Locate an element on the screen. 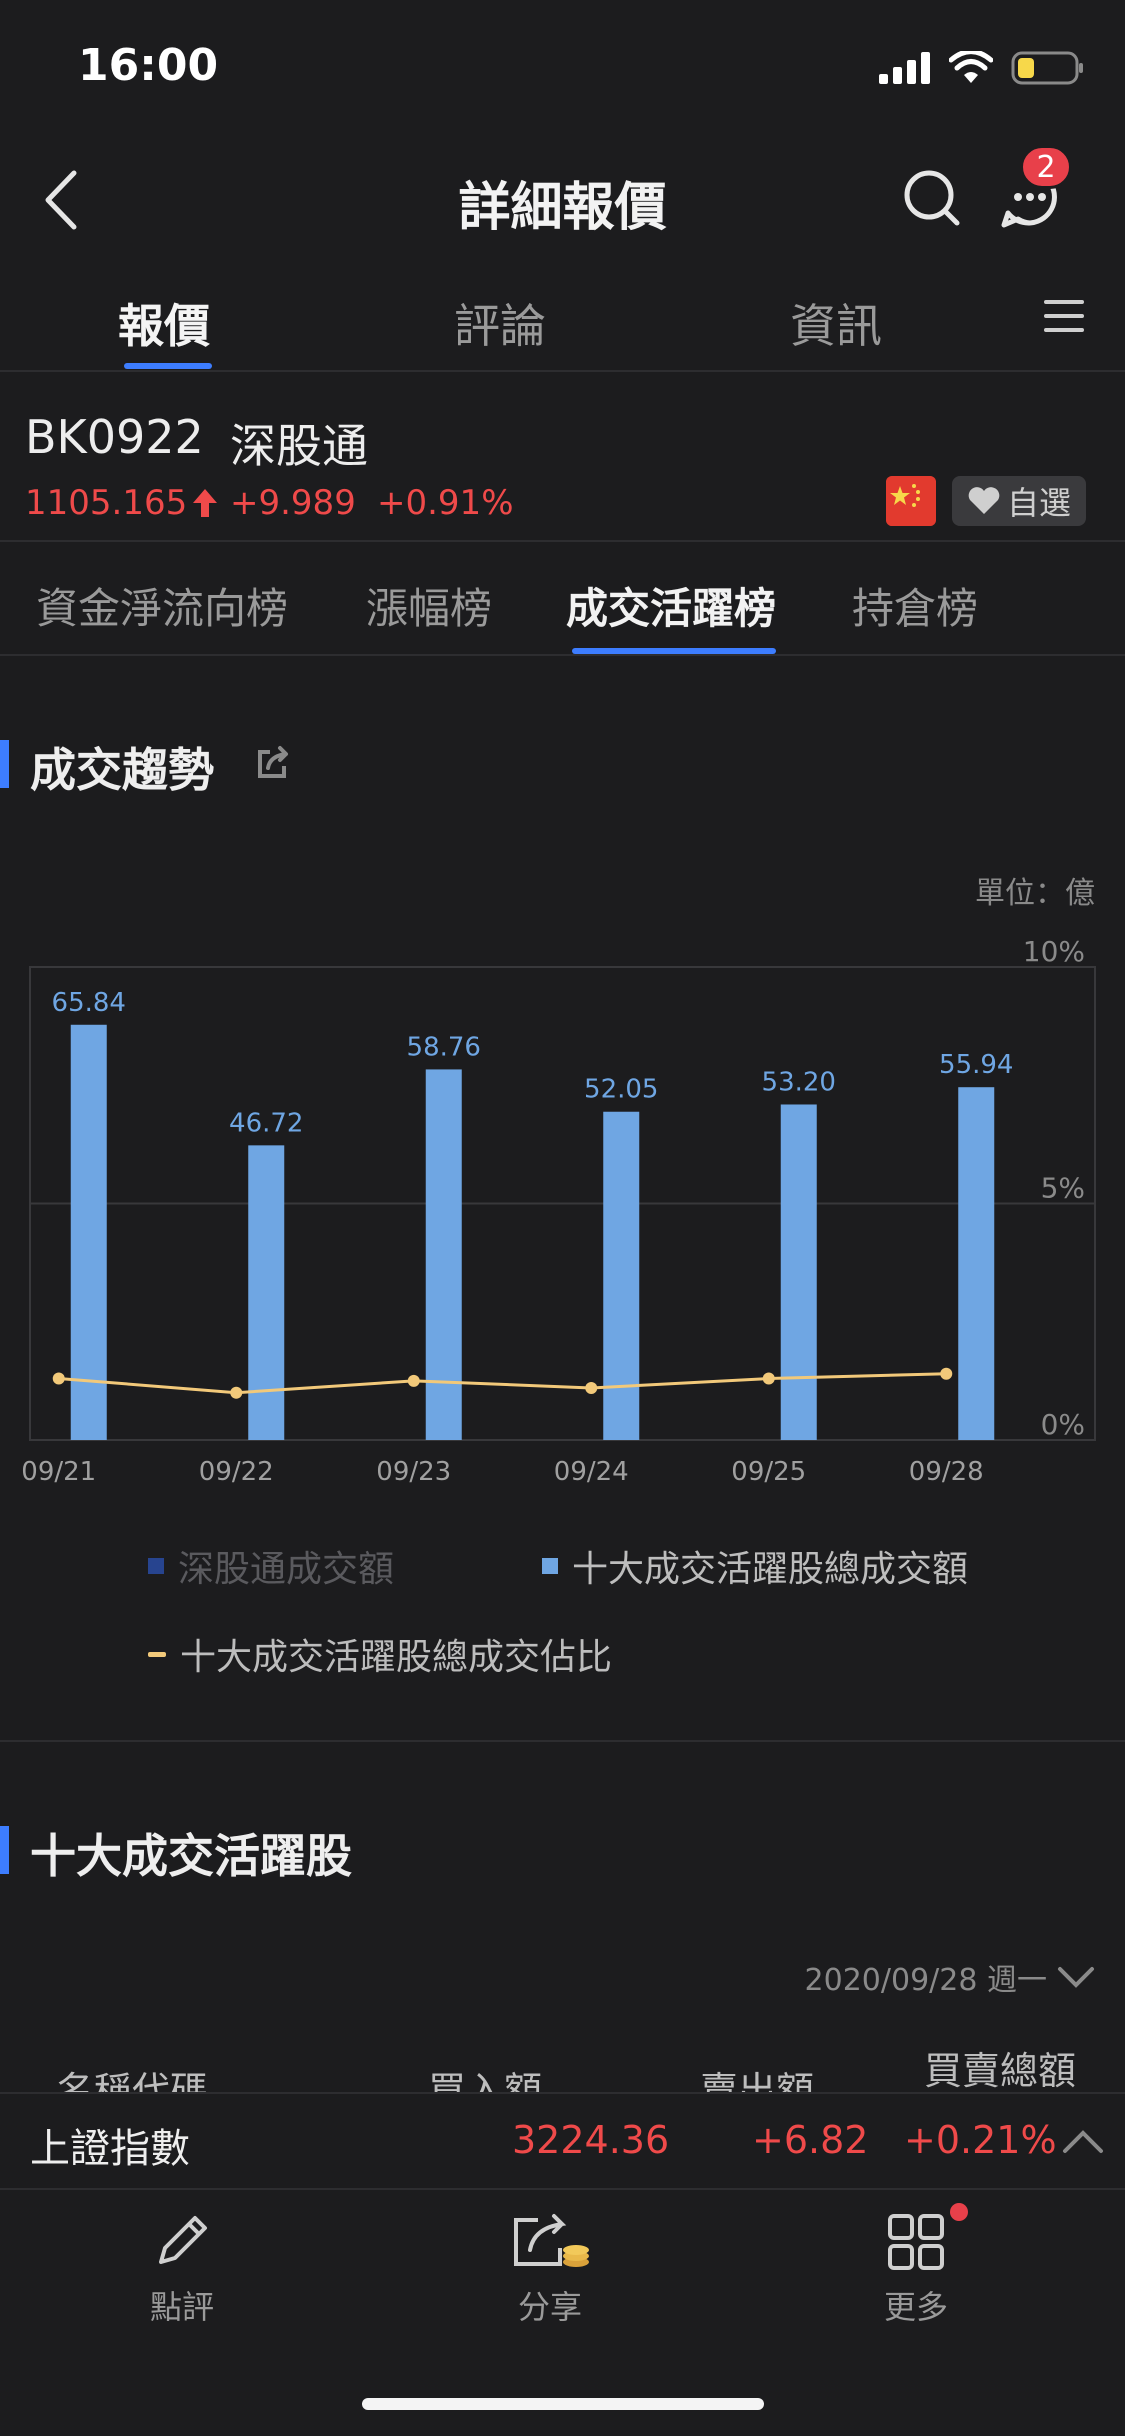 The width and height of the screenshot is (1125, 2436). legend-top10-volume: 十大成交活躍股總成交額 is located at coordinates (755, 1566).